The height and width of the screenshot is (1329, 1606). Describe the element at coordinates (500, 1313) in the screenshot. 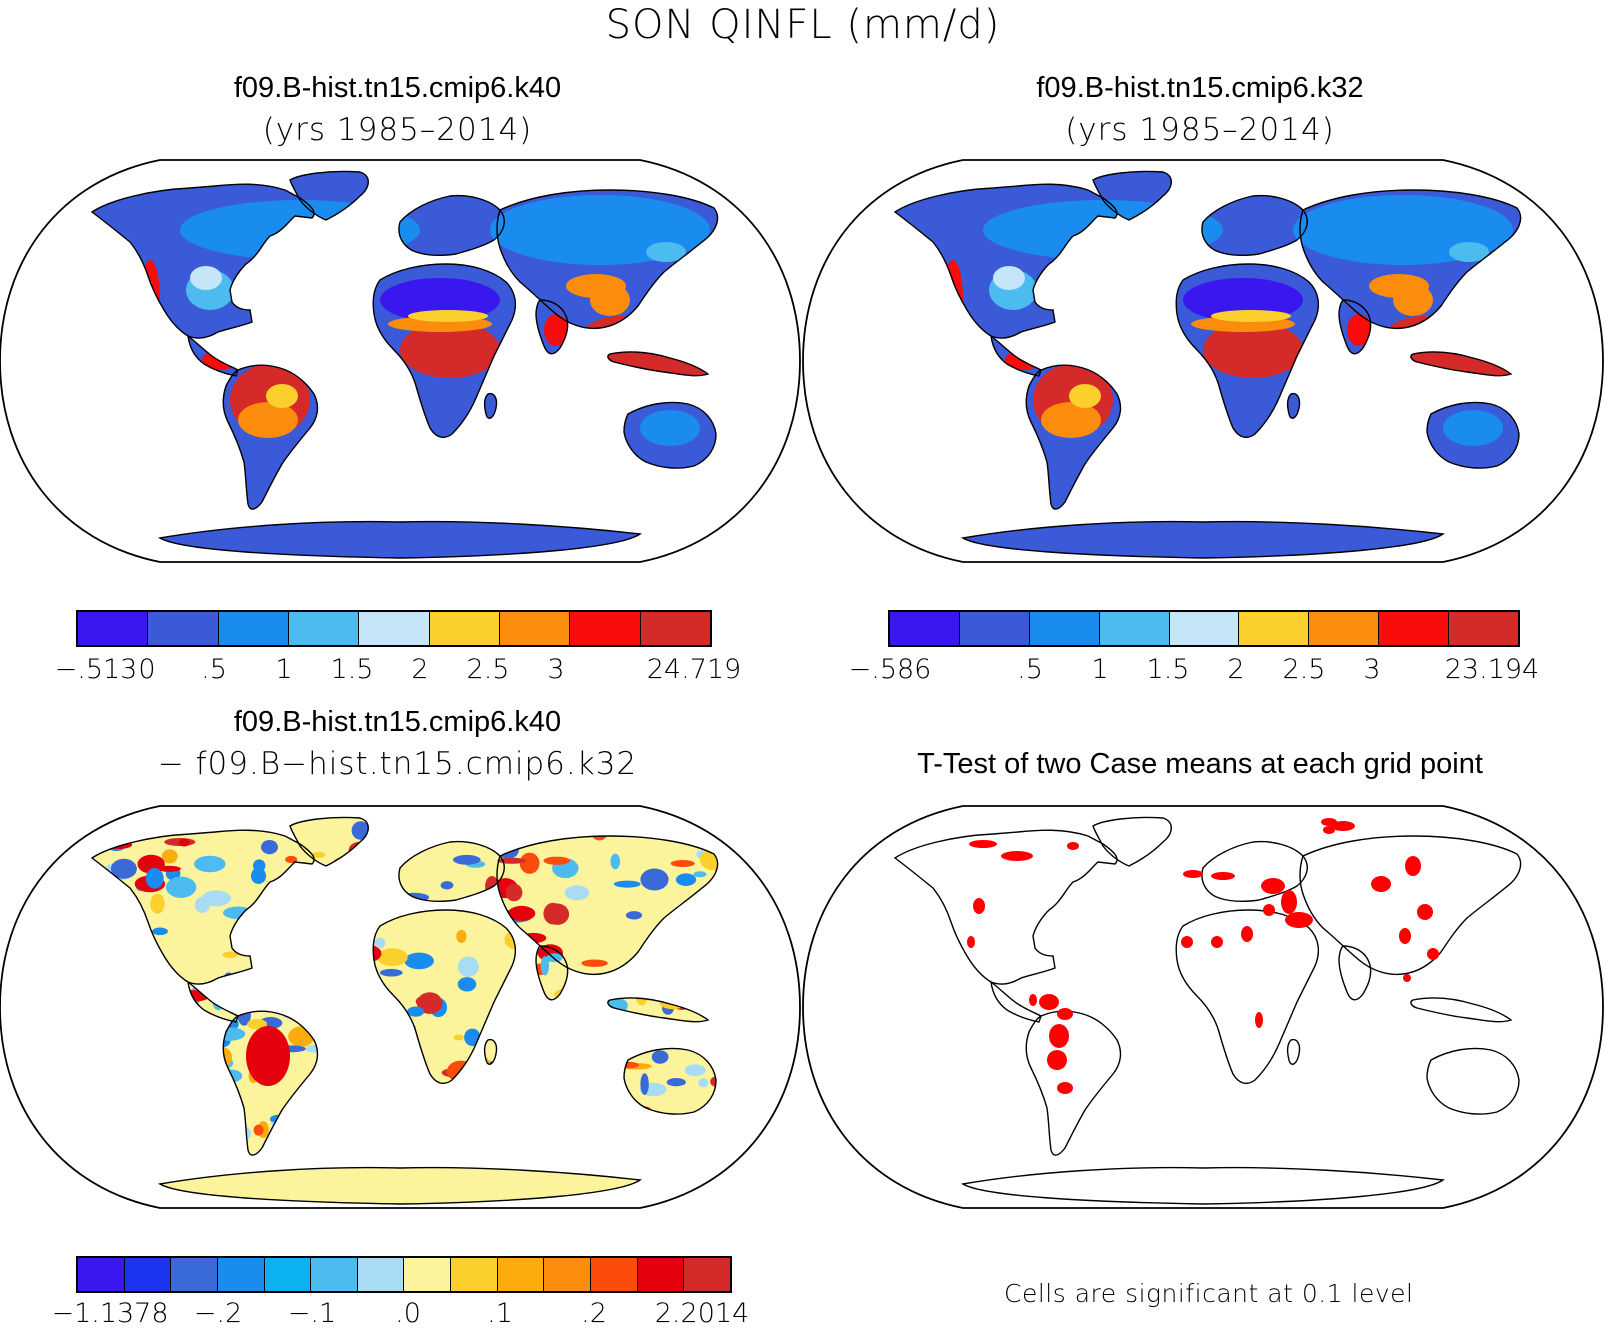

I see `colorbar-tick-label: .1` at that location.